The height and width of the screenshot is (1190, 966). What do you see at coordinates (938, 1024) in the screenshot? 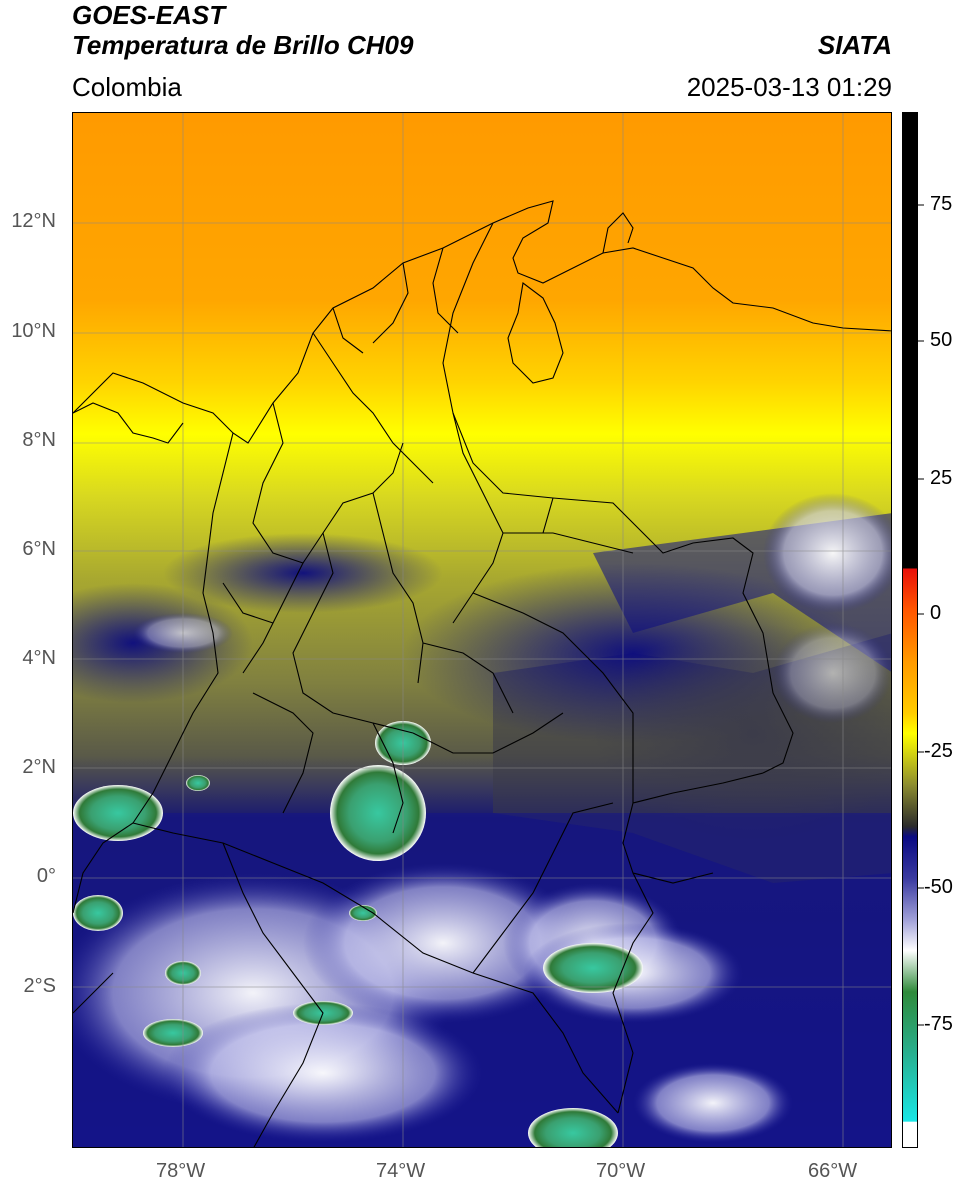
I see `colorbar-tick: -75` at bounding box center [938, 1024].